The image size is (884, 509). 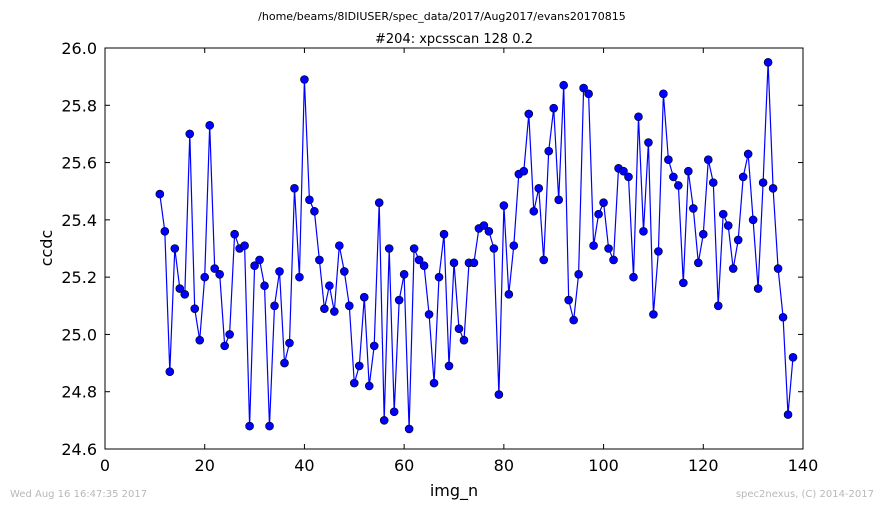 I want to click on x-tick-label: 60, so click(x=404, y=465).